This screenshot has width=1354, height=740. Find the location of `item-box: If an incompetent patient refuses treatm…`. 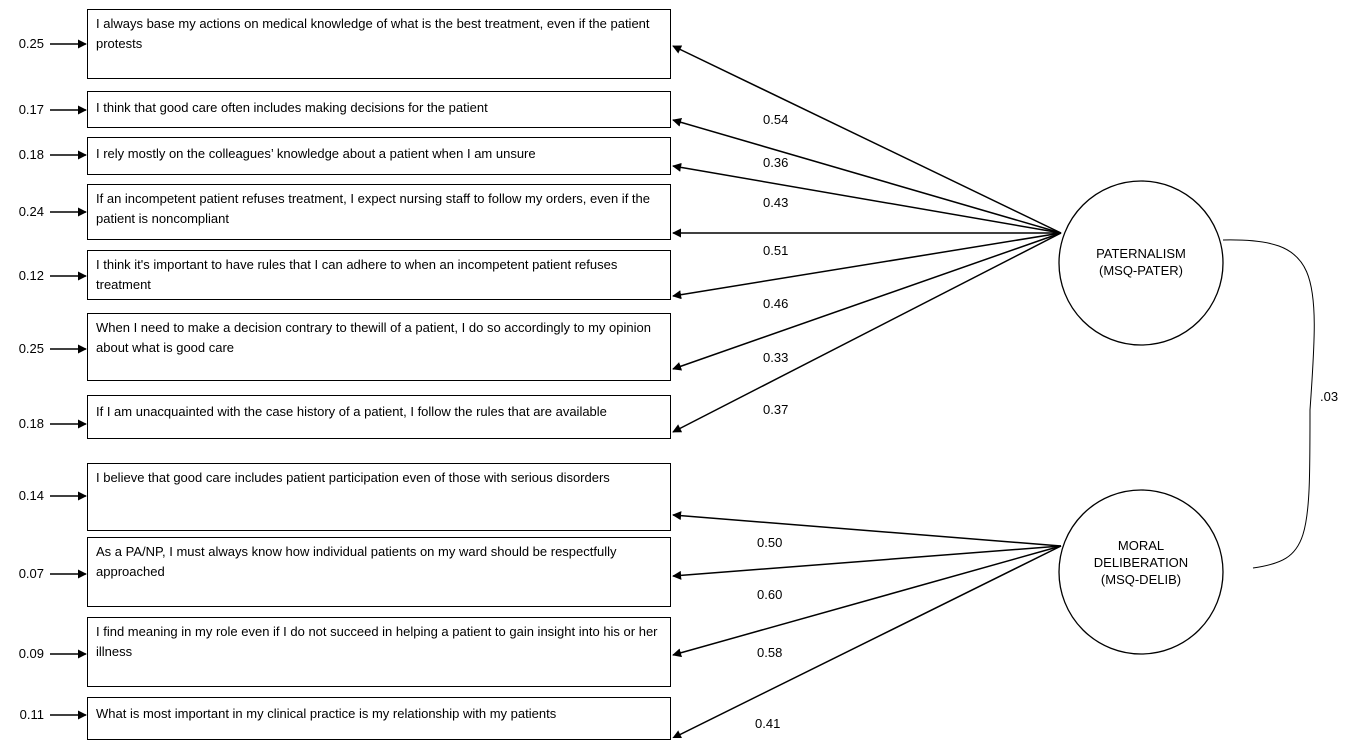

item-box: If an incompetent patient refuses treatm… is located at coordinates (379, 212).